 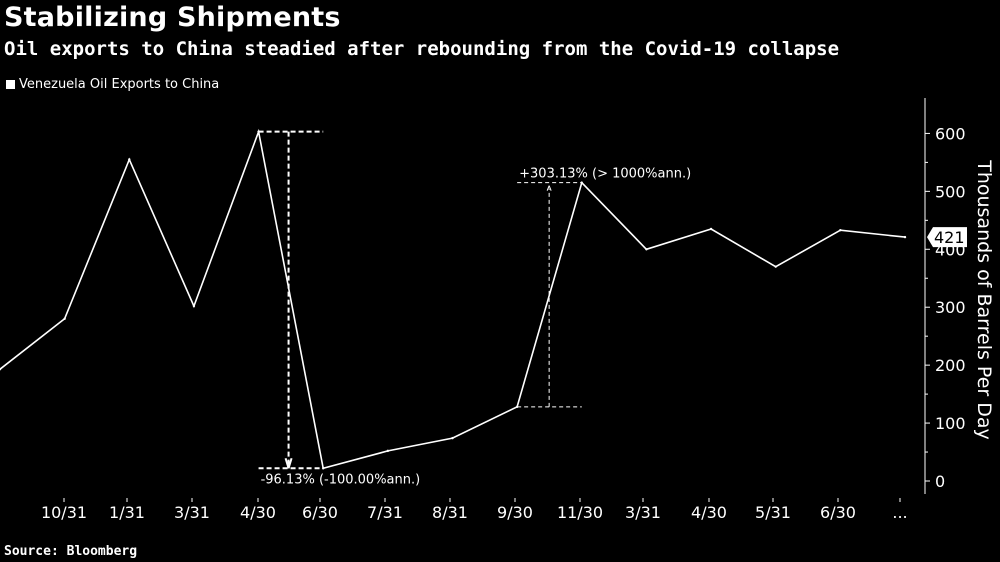 What do you see at coordinates (119, 84) in the screenshot?
I see `legend-label: Venezuela Oil Exports to China` at bounding box center [119, 84].